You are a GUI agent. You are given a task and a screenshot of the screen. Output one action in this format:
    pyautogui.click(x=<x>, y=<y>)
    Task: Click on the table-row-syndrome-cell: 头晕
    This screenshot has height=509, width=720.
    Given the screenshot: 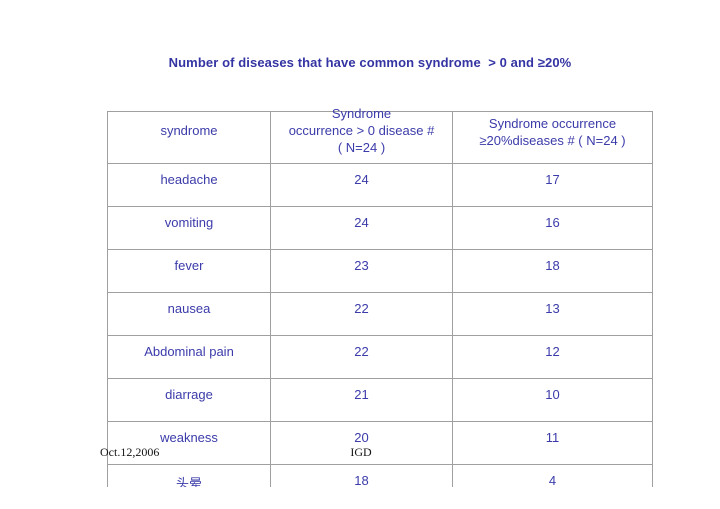 What is the action you would take?
    pyautogui.click(x=189, y=476)
    